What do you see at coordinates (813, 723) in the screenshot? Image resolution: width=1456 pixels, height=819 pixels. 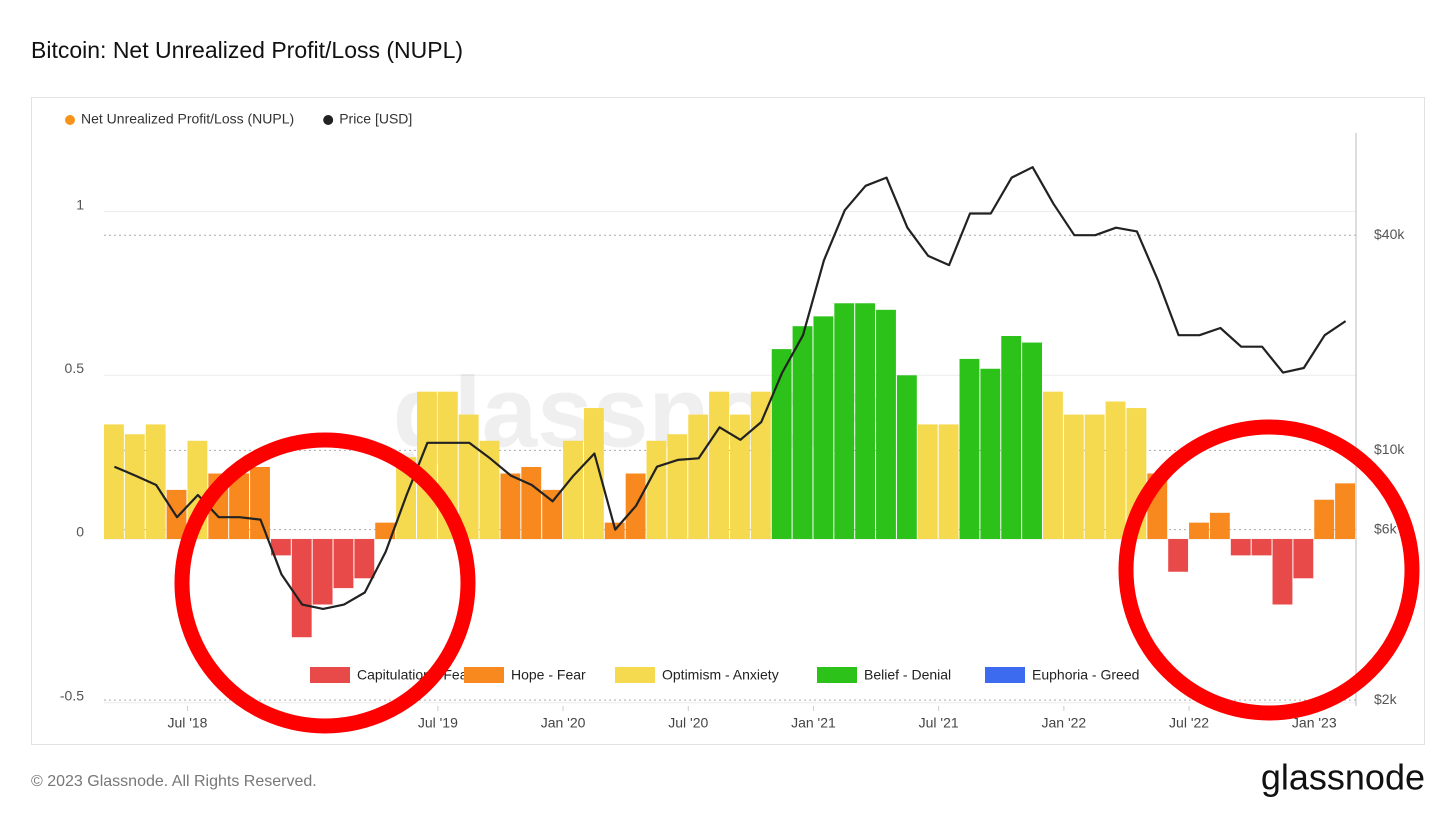 I see `x-tick-label: Jan '21` at bounding box center [813, 723].